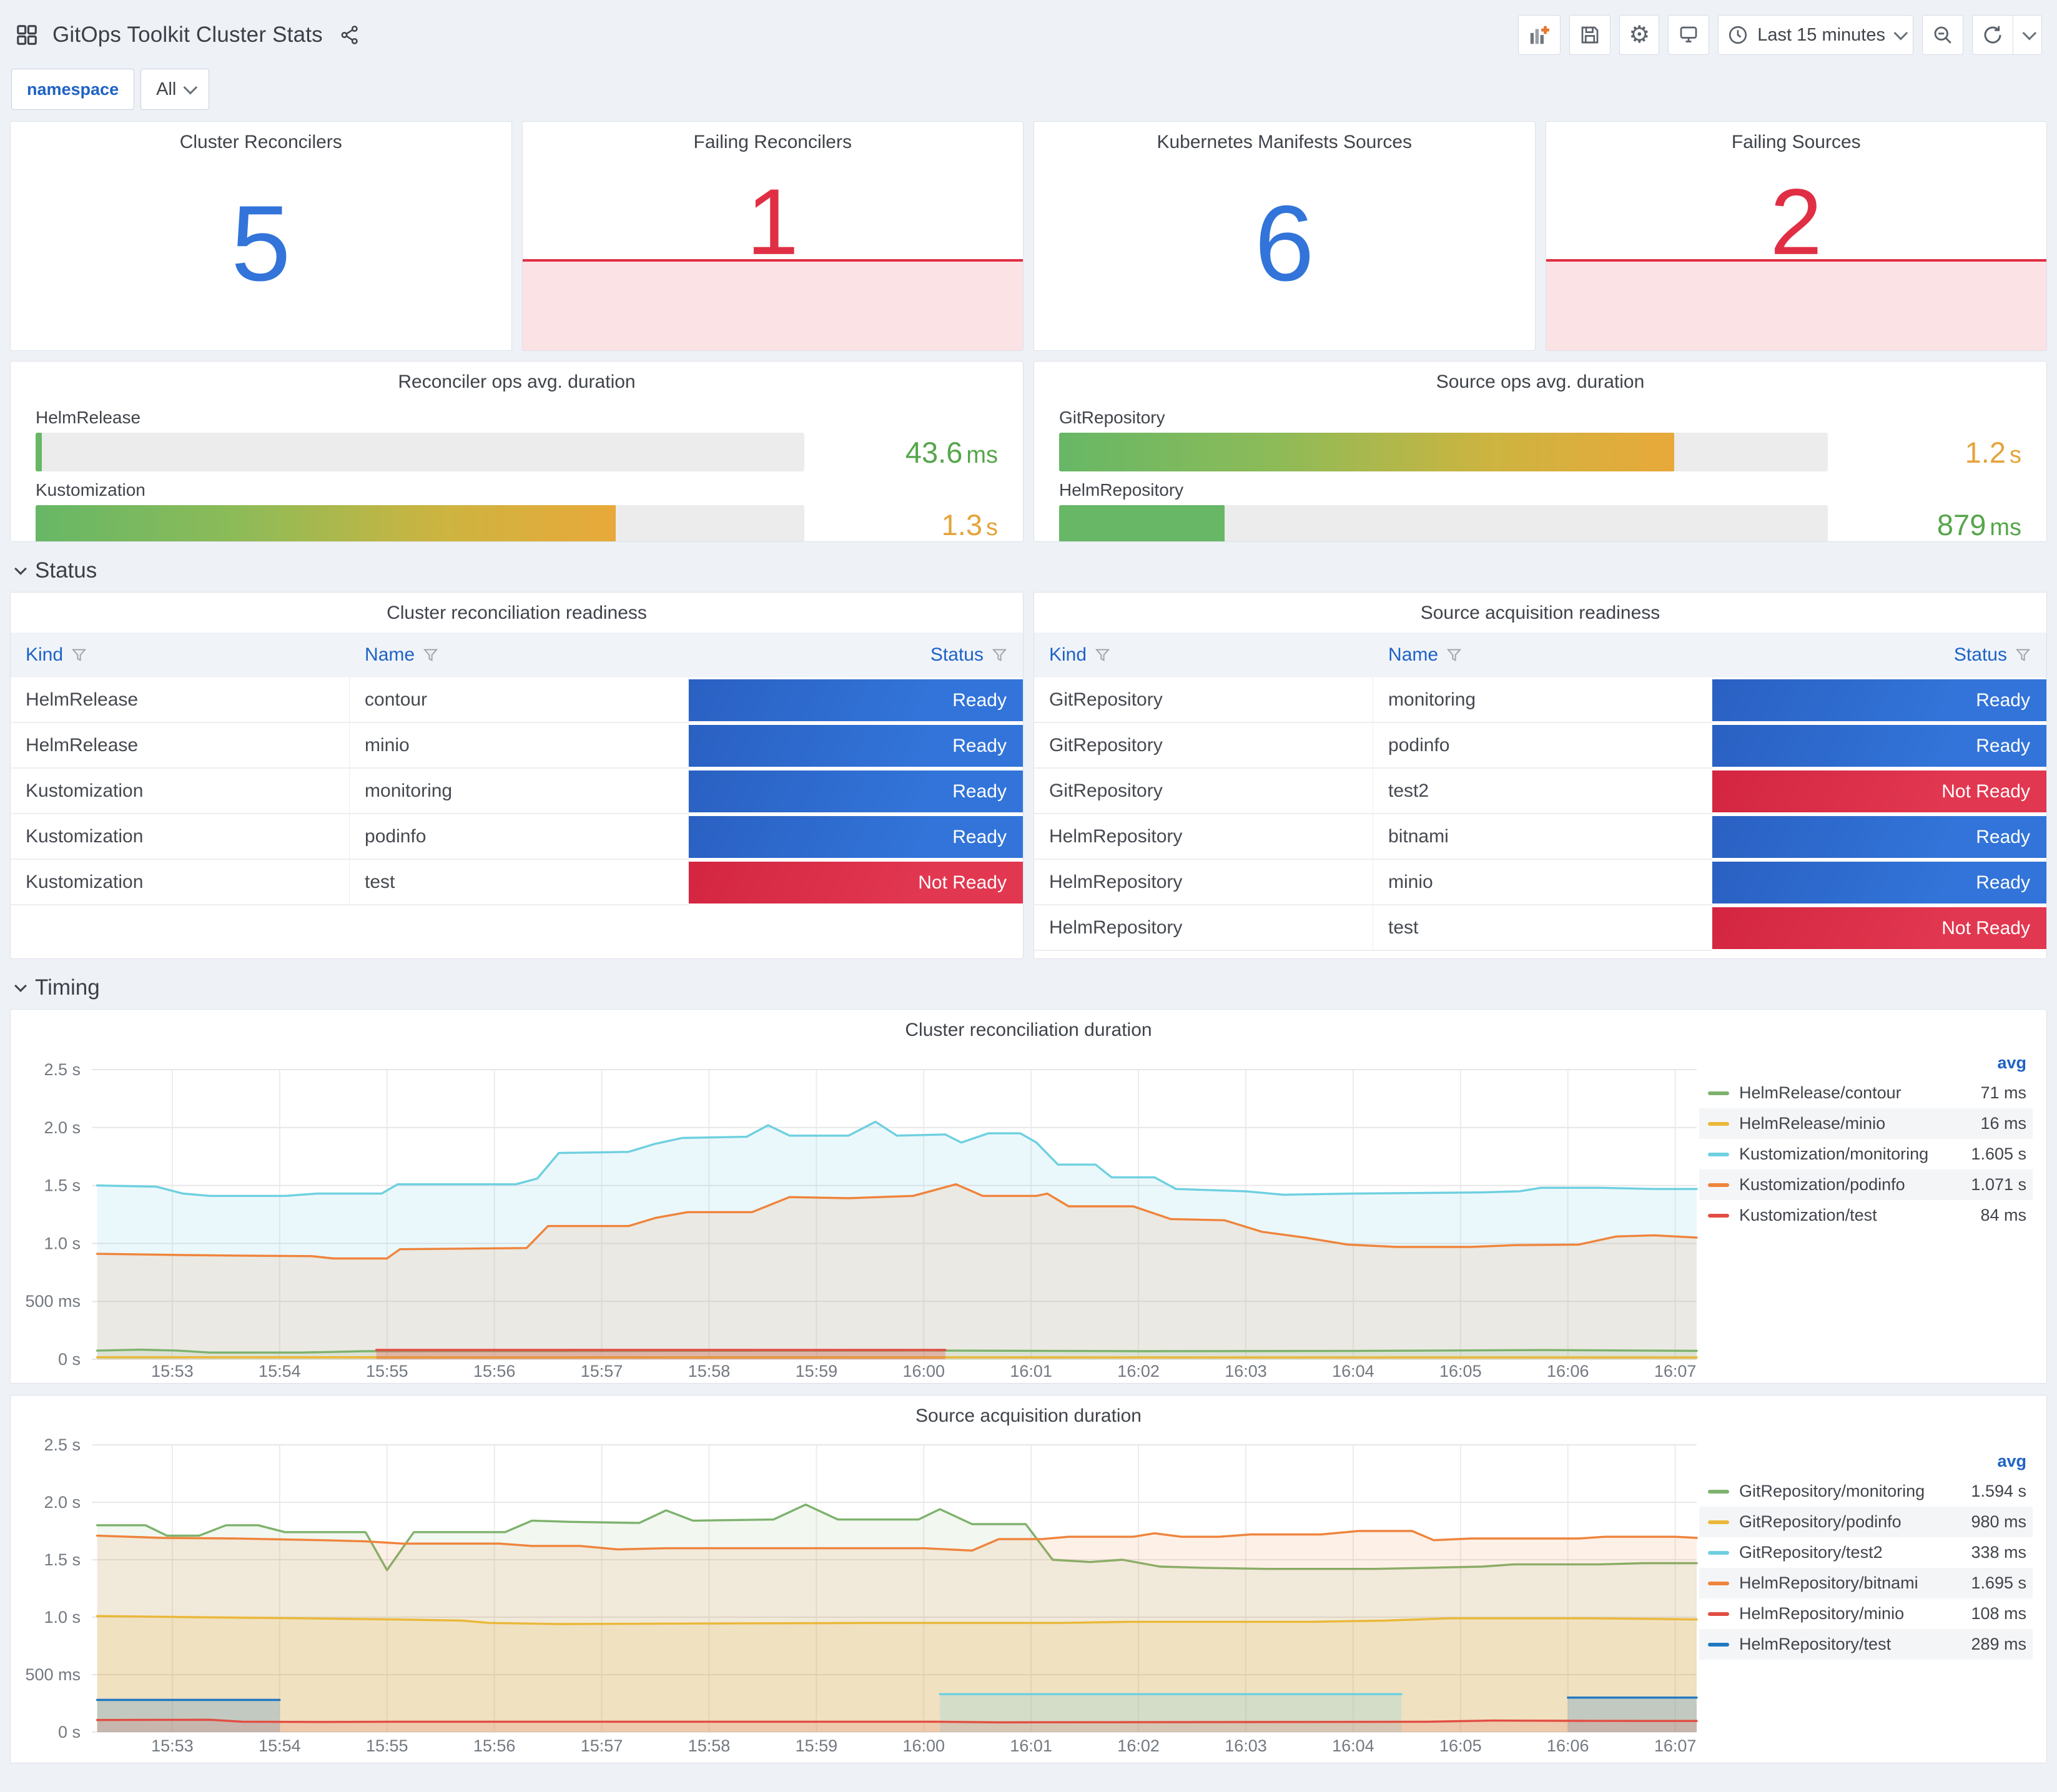 This screenshot has width=2057, height=1792. Describe the element at coordinates (280, 1745) in the screenshot. I see `x-axis-tick-label: 15:54` at that location.